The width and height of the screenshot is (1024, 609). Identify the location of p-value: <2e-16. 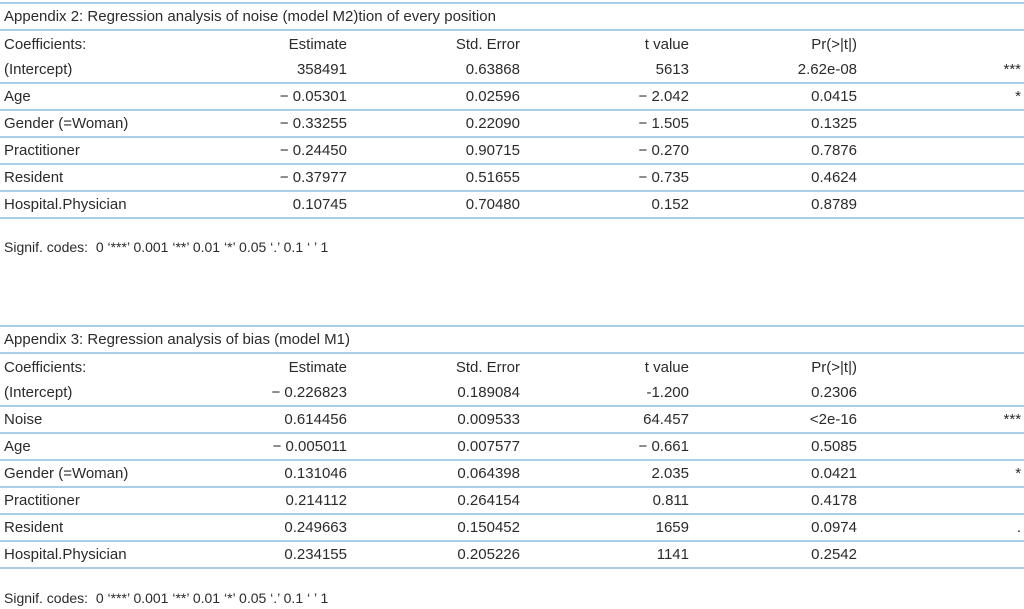
(773, 420).